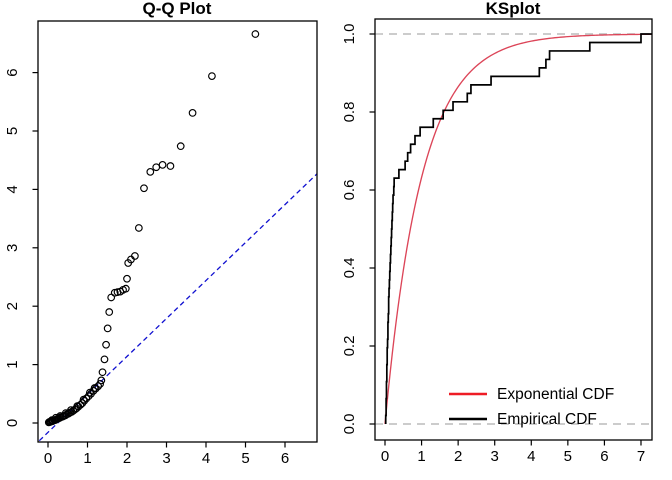 The height and width of the screenshot is (480, 672). What do you see at coordinates (12, 423) in the screenshot?
I see `y-tick-label: 0` at bounding box center [12, 423].